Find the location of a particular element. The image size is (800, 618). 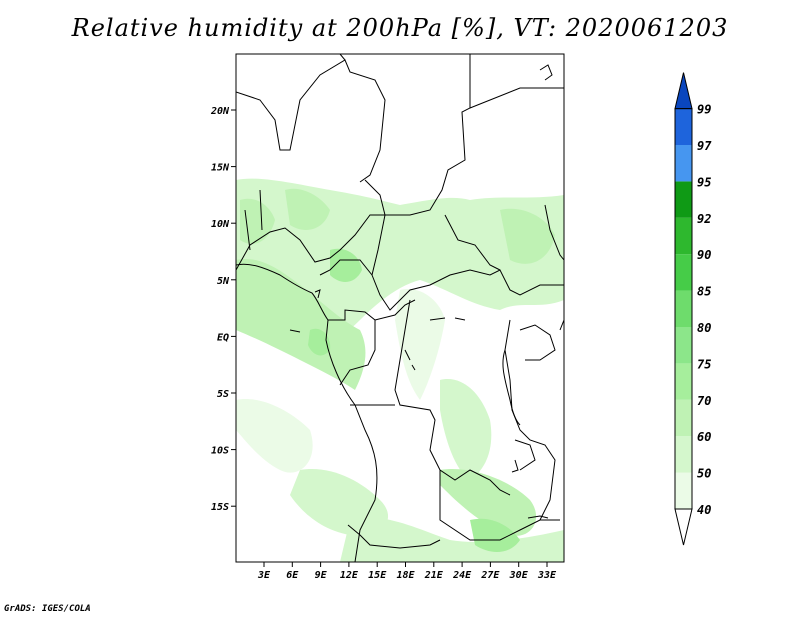

colorbar-outline is located at coordinates (683, 309).